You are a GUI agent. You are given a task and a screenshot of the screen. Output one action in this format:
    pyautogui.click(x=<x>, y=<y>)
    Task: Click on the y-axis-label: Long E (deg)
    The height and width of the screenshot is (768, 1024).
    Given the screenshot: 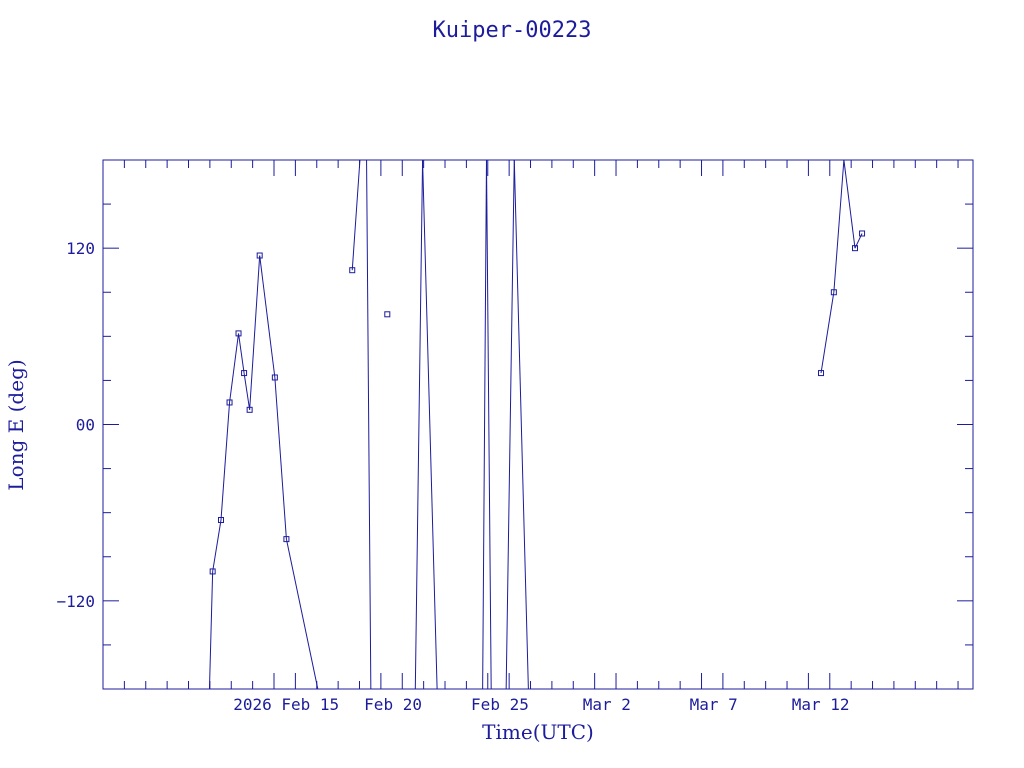 What is the action you would take?
    pyautogui.click(x=16, y=424)
    